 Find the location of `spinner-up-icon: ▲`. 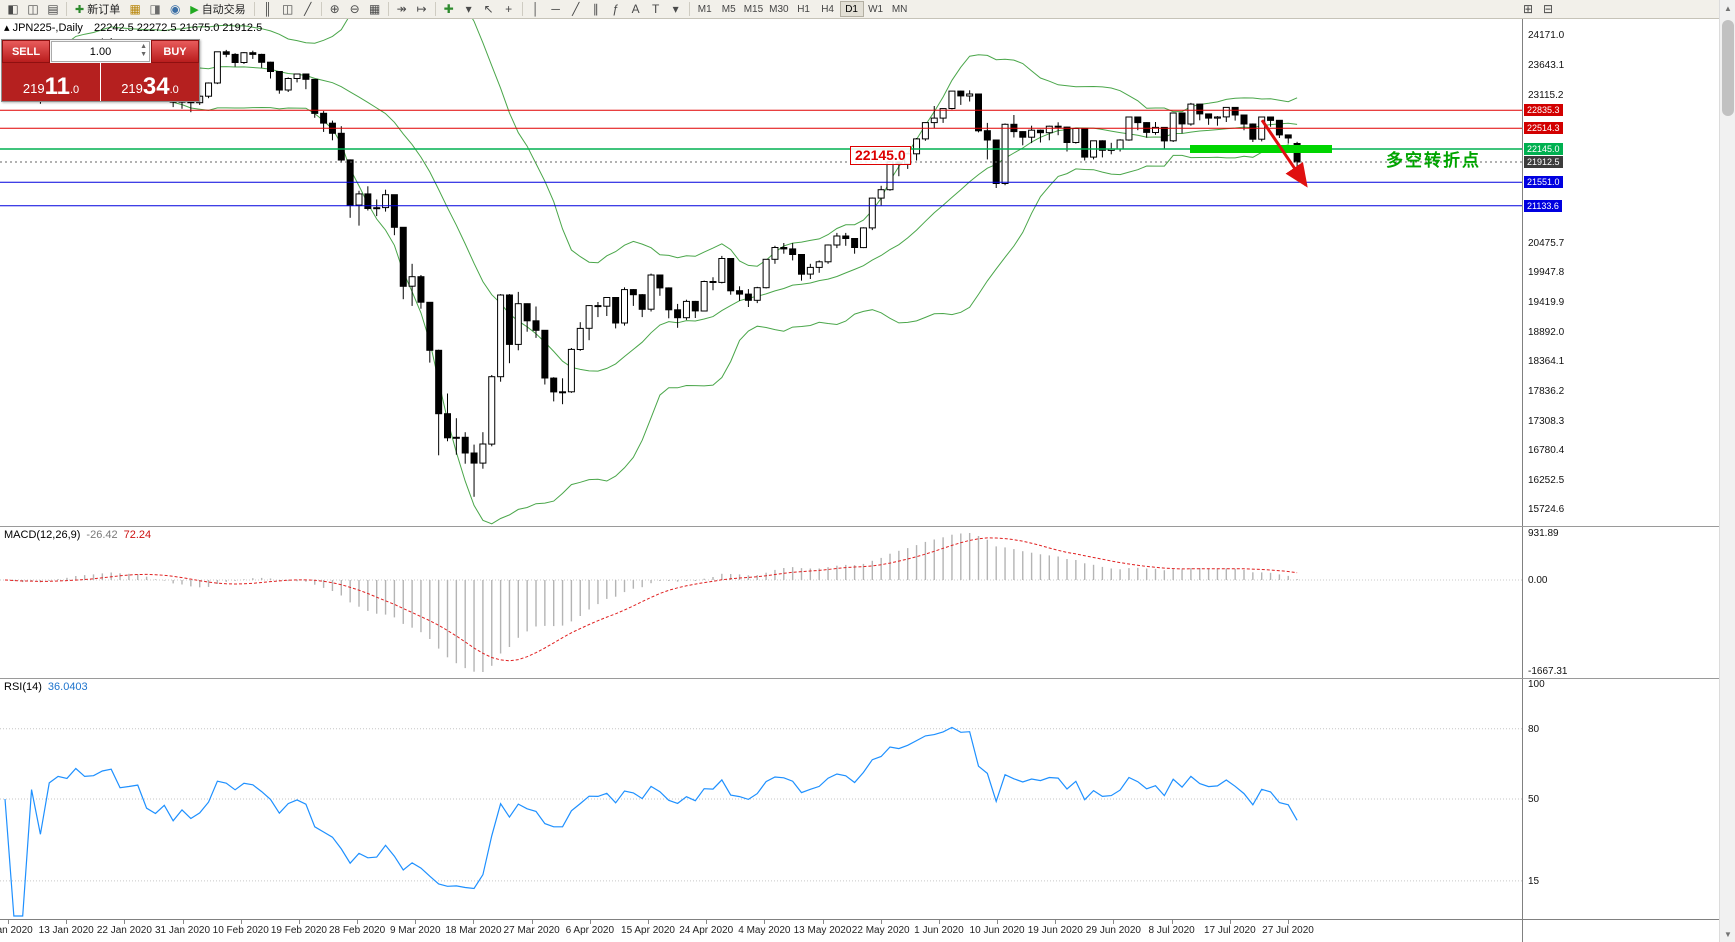

spinner-up-icon: ▲ is located at coordinates (143, 46).